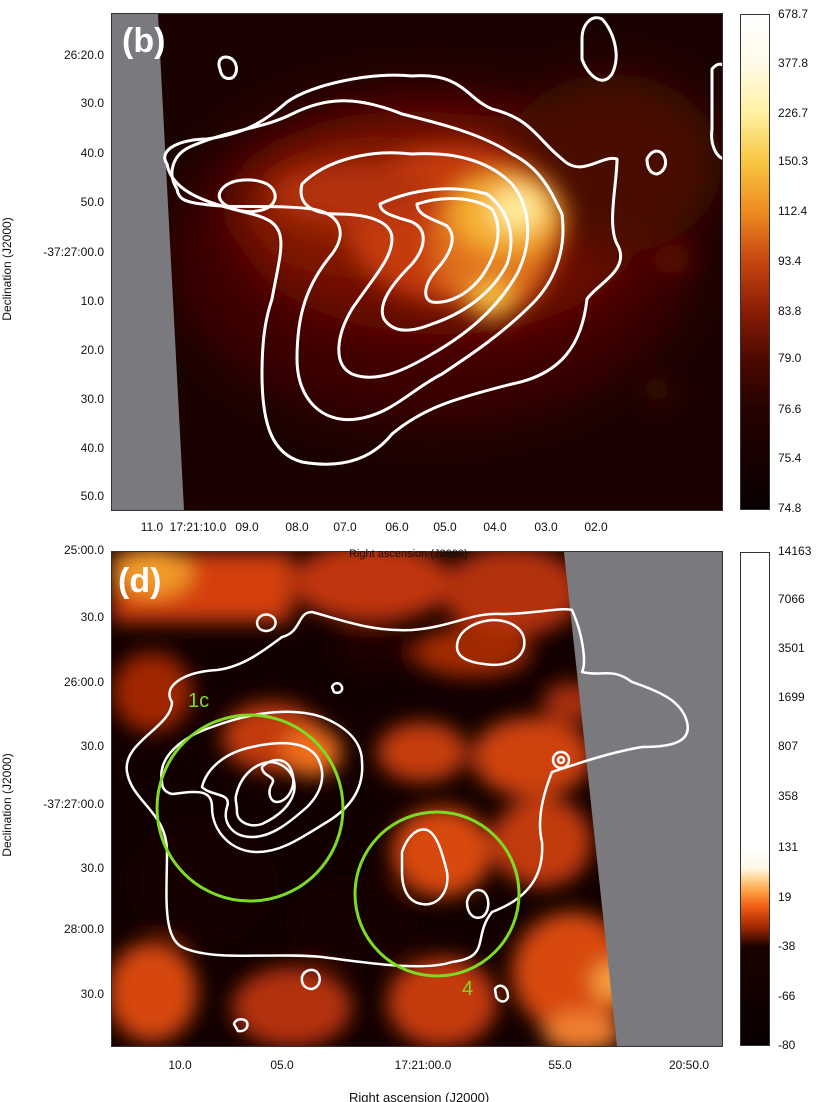 The width and height of the screenshot is (830, 1102). Describe the element at coordinates (790, 458) in the screenshot. I see `colorbar-tick-label: 75.4` at that location.